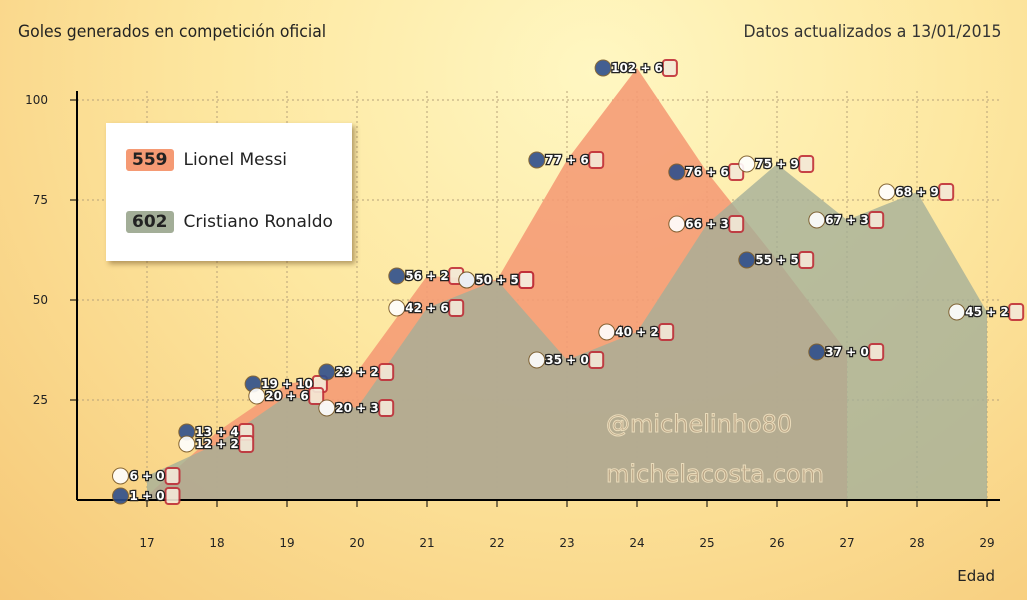  Describe the element at coordinates (776, 543) in the screenshot. I see `tick-label-x-26: 26` at that location.